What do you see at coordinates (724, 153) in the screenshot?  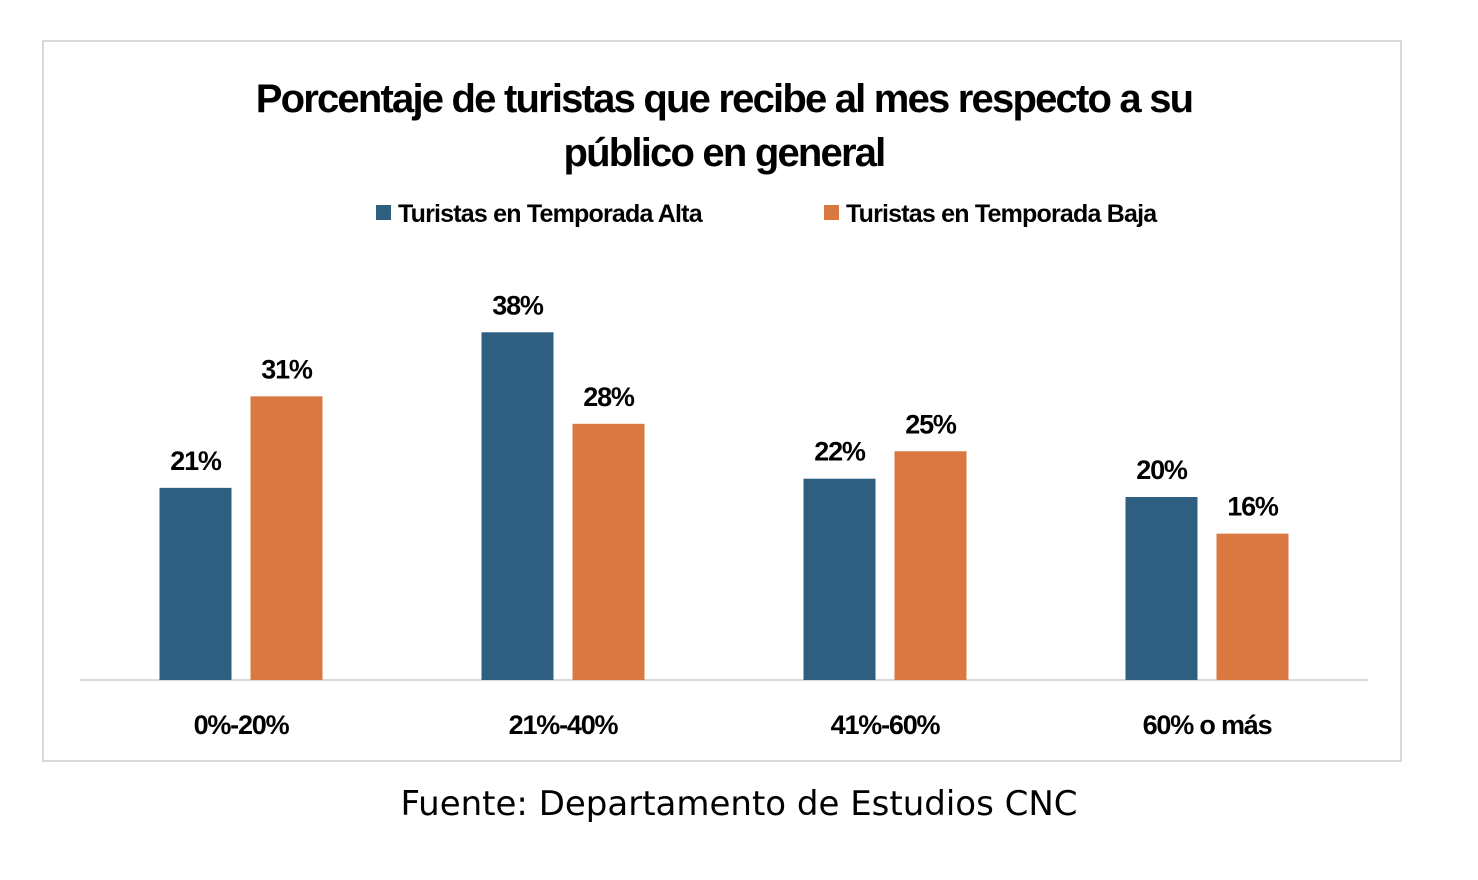 I see `chart-title-line-2: público en general` at bounding box center [724, 153].